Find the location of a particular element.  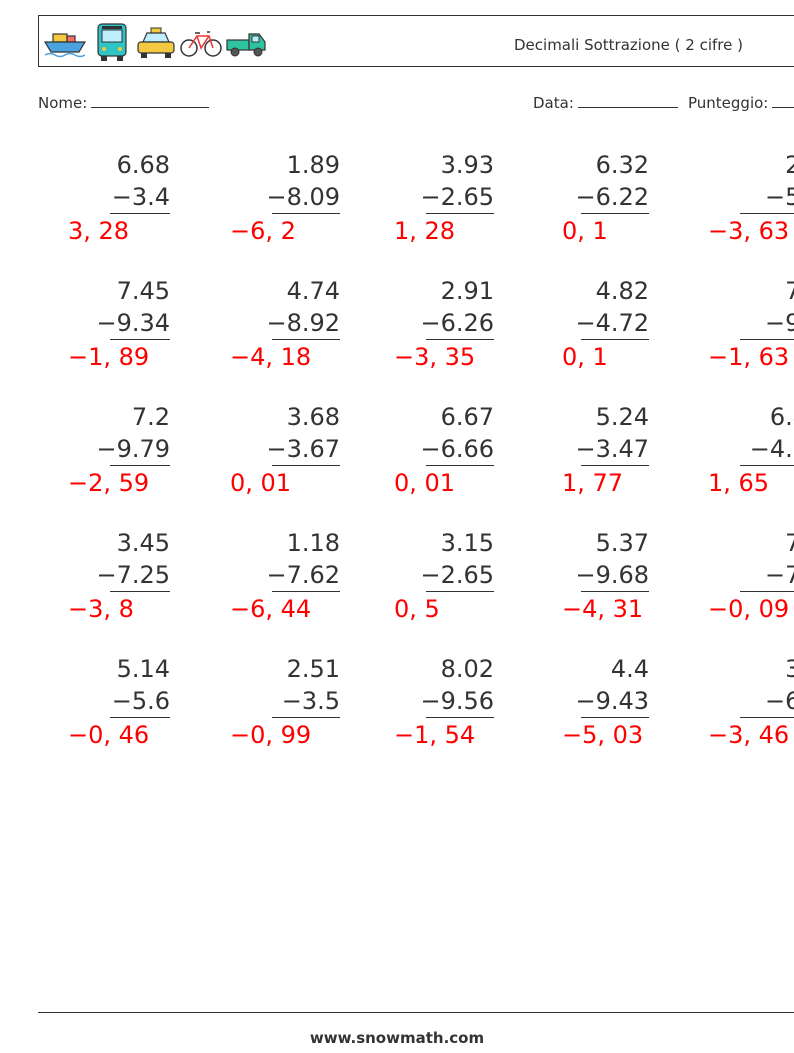

minuend: 4.4 is located at coordinates (629, 669).